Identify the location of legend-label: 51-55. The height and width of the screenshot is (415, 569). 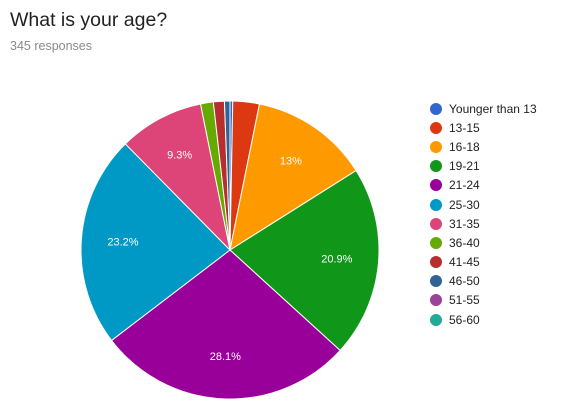
(464, 300).